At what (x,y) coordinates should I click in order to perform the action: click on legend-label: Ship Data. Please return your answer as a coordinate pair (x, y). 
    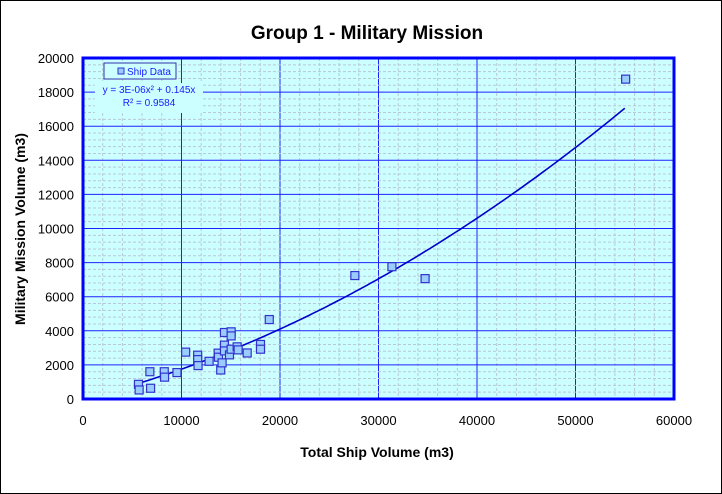
    Looking at the image, I should click on (149, 72).